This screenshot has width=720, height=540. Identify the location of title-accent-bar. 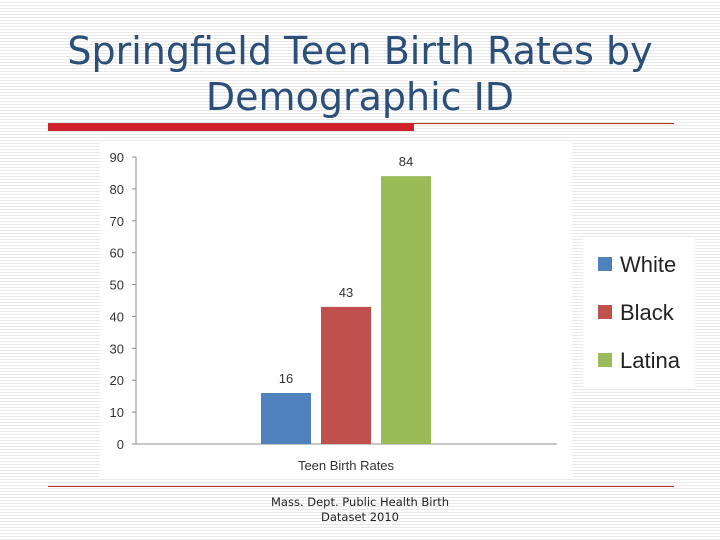
(231, 127).